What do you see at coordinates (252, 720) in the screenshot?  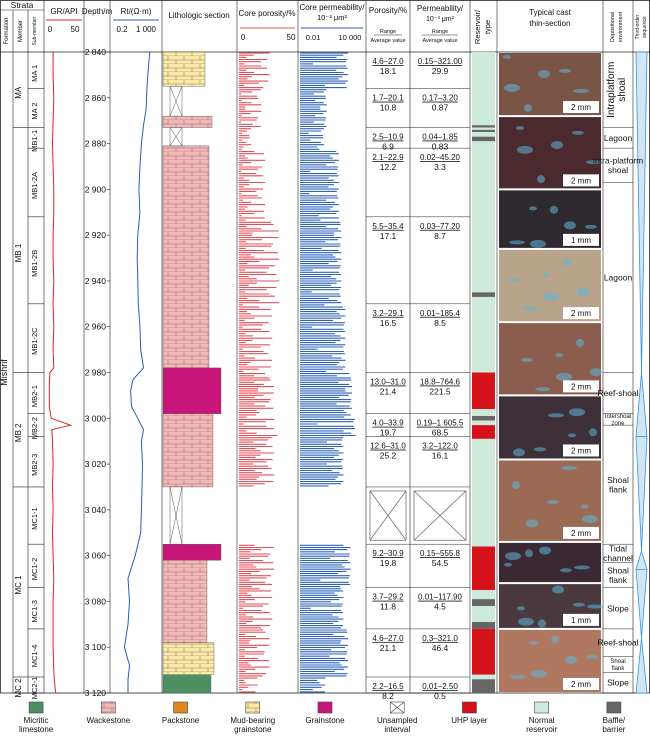 I see `legend-label: Mud-bearing` at bounding box center [252, 720].